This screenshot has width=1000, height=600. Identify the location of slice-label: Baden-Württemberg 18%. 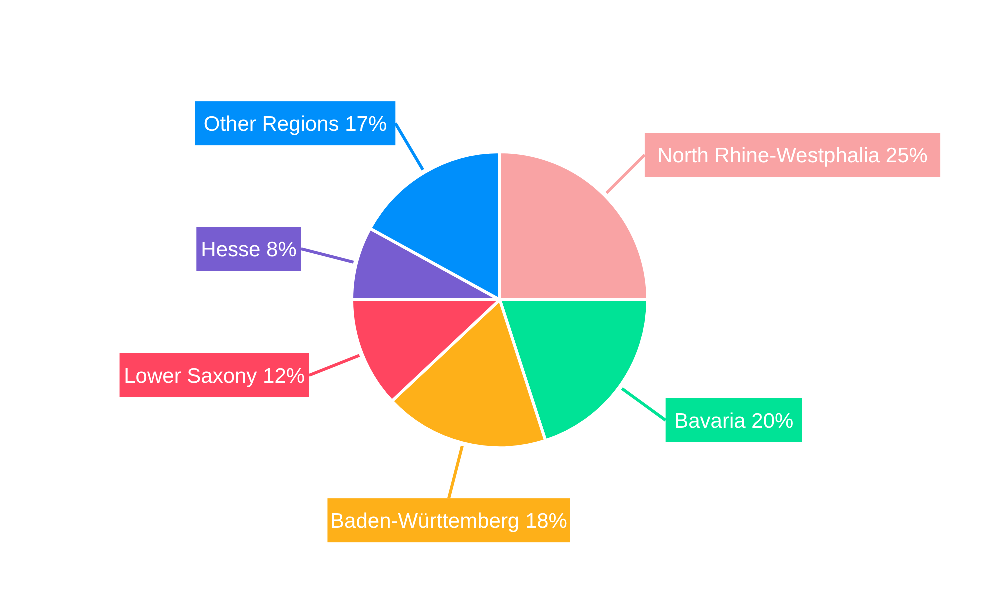
(449, 521).